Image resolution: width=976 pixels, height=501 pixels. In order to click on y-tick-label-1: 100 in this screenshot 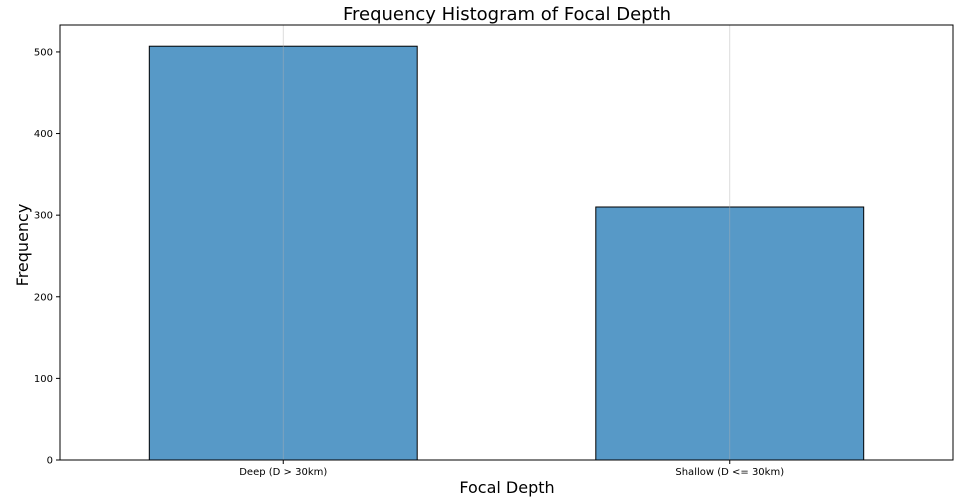, I will do `click(43, 379)`.